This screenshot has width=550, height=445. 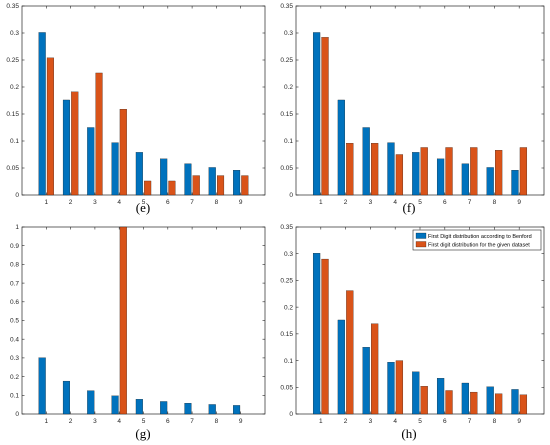 I want to click on panel-label: (f), so click(x=409, y=207).